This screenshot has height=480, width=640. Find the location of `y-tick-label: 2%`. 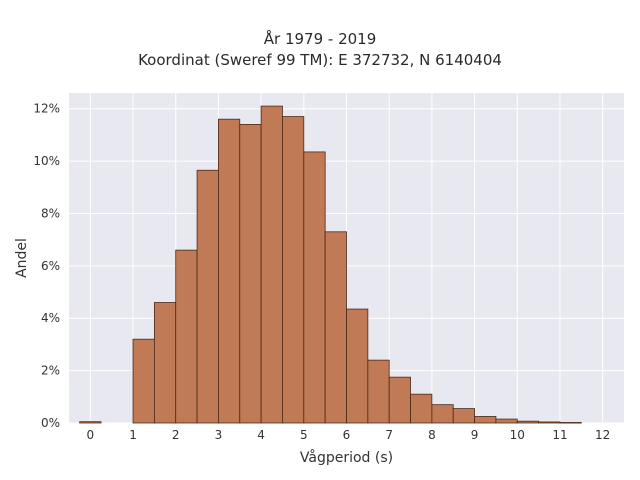

y-tick-label: 2% is located at coordinates (50, 371).